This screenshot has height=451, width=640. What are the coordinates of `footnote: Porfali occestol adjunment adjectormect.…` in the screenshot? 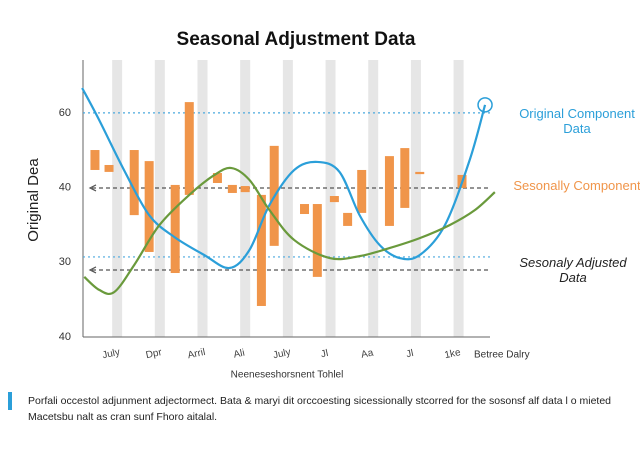 It's located at (320, 401).